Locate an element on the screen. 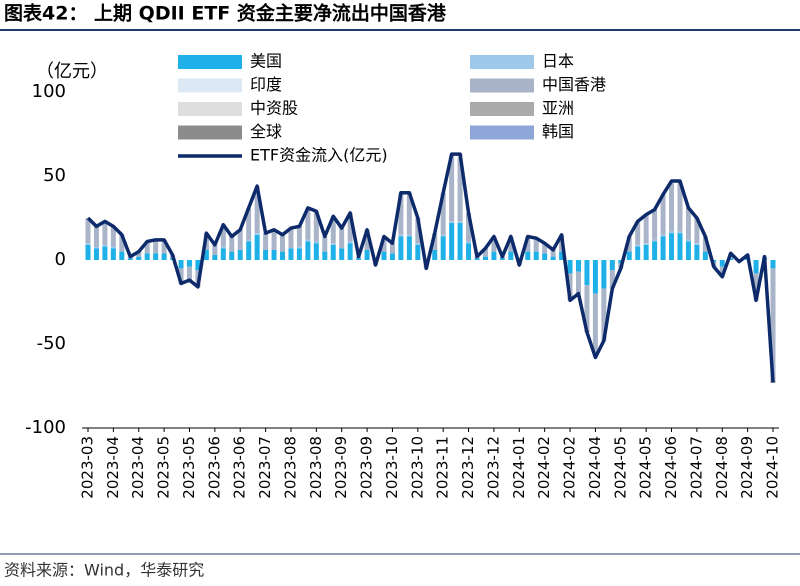 The width and height of the screenshot is (800, 586). legend-label: 印度 is located at coordinates (266, 84).